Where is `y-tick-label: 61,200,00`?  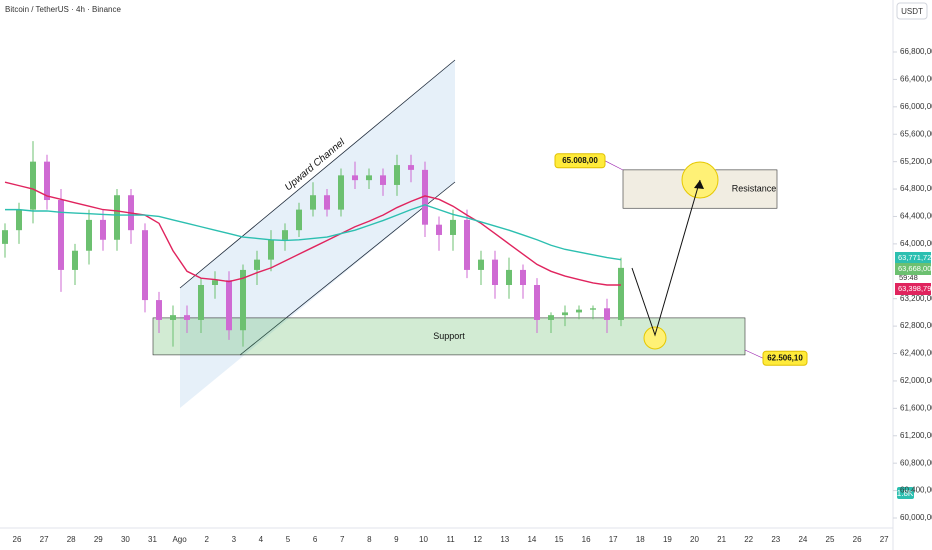
y-tick-label: 61,200,00 is located at coordinates (916, 435).